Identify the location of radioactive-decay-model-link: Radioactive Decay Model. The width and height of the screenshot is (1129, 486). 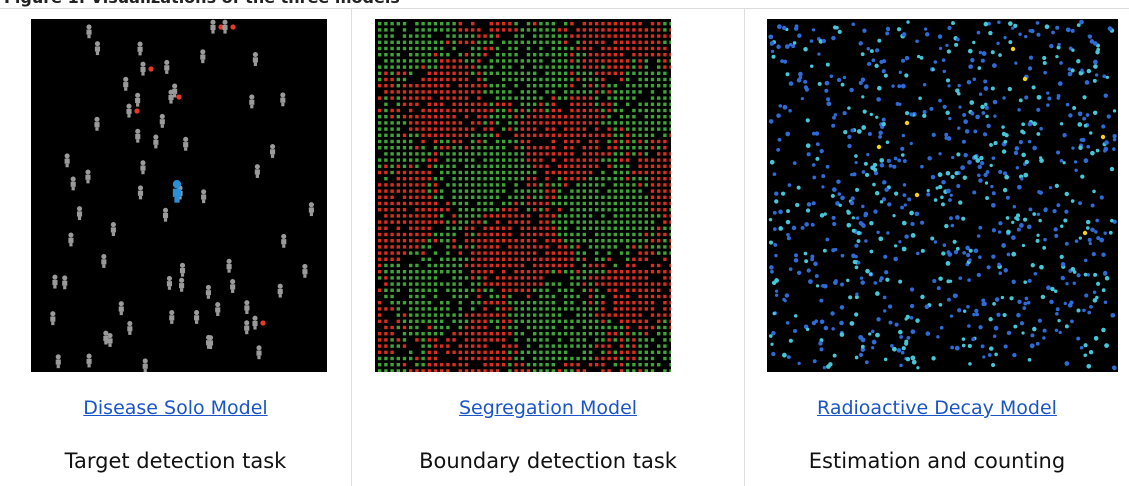
(937, 408).